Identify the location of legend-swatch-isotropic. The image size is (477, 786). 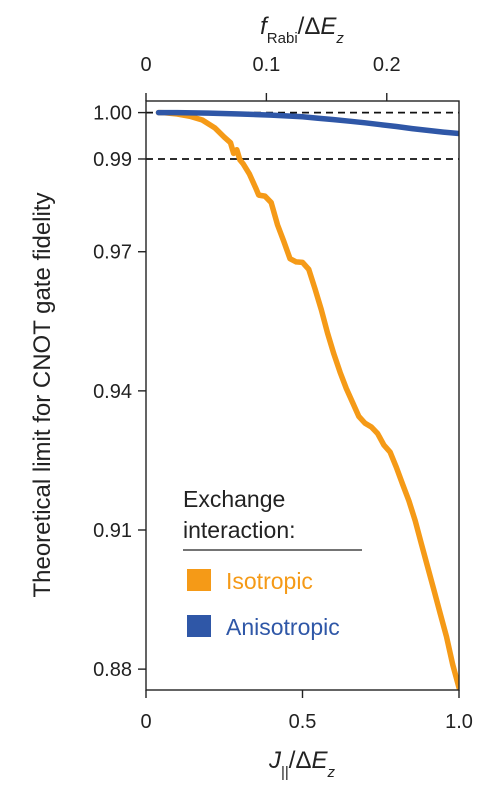
(199, 580).